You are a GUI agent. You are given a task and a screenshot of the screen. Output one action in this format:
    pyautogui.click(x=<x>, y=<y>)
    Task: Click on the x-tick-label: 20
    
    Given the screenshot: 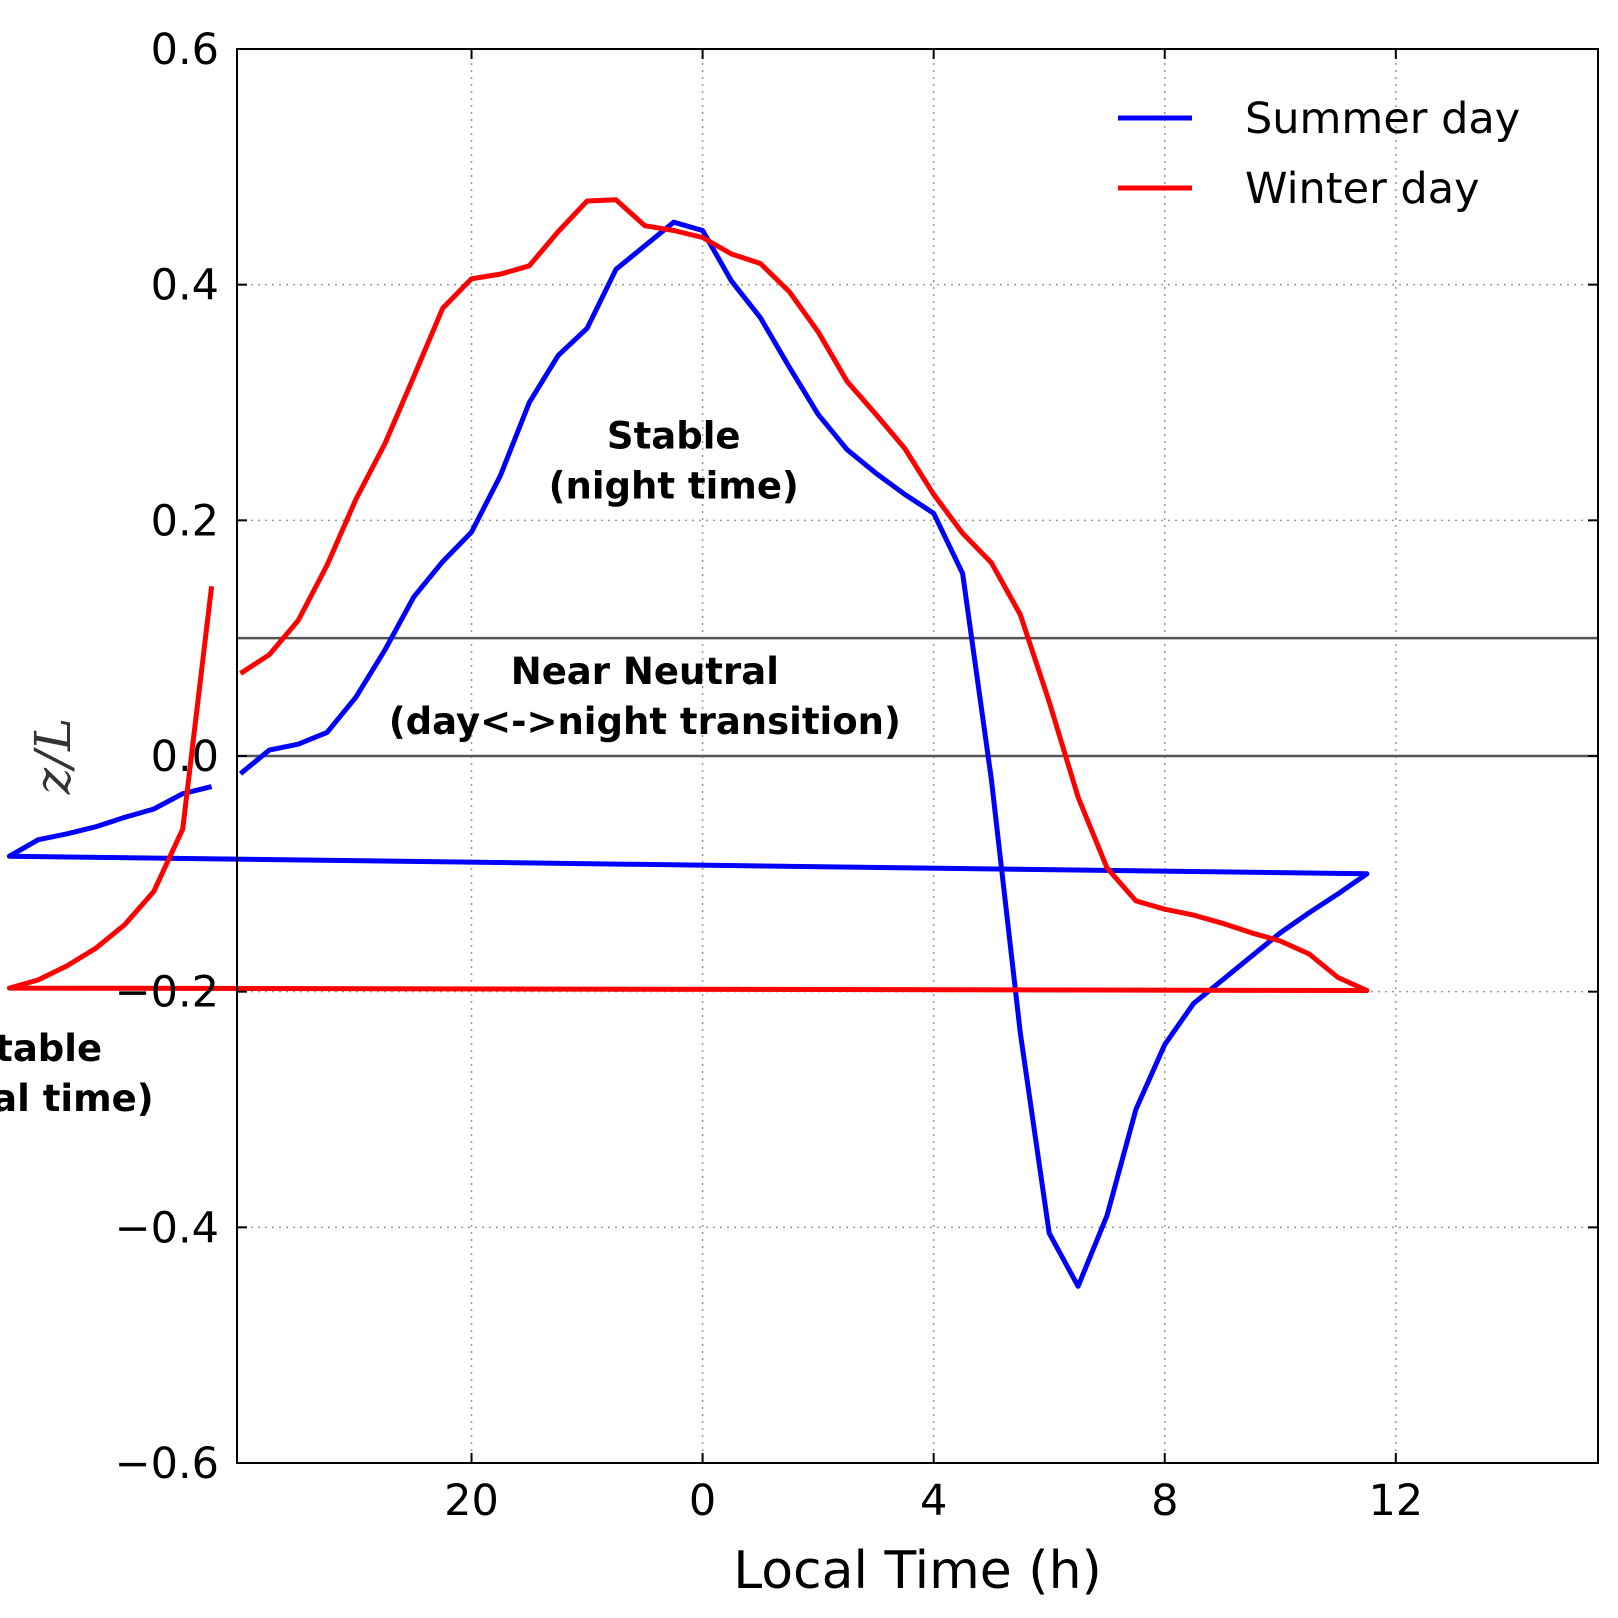 What is the action you would take?
    pyautogui.click(x=471, y=1501)
    